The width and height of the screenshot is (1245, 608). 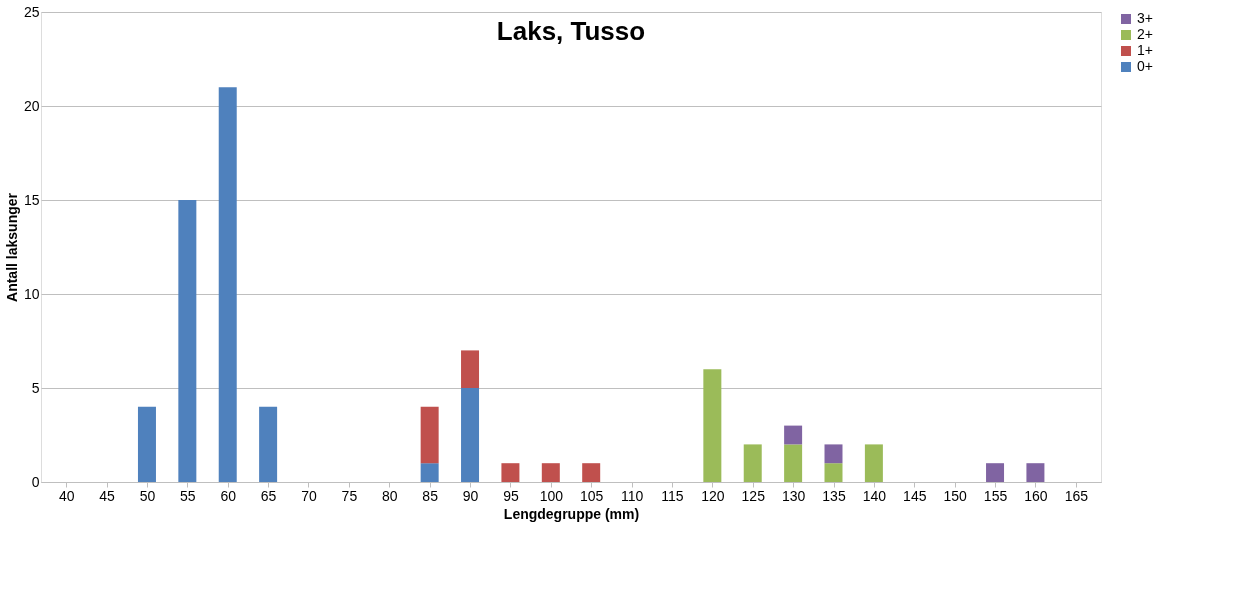 I want to click on x-tick-label: 75, so click(x=349, y=495).